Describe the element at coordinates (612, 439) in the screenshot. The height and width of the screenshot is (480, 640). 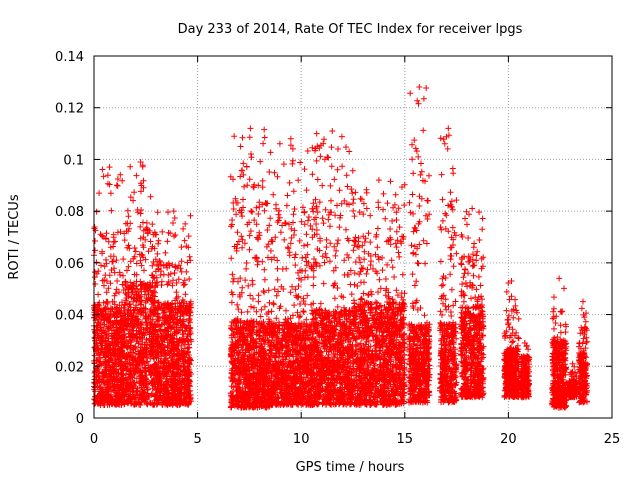
I see `x-tick-label: 25` at that location.